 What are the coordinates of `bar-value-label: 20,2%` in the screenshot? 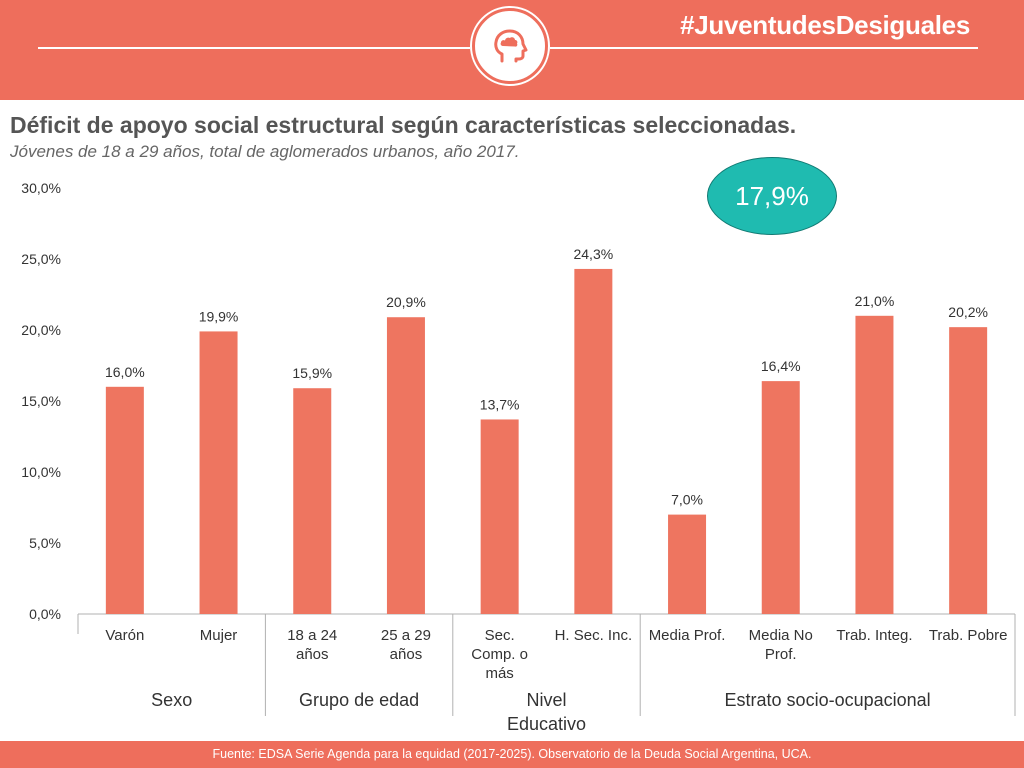 It's located at (968, 312).